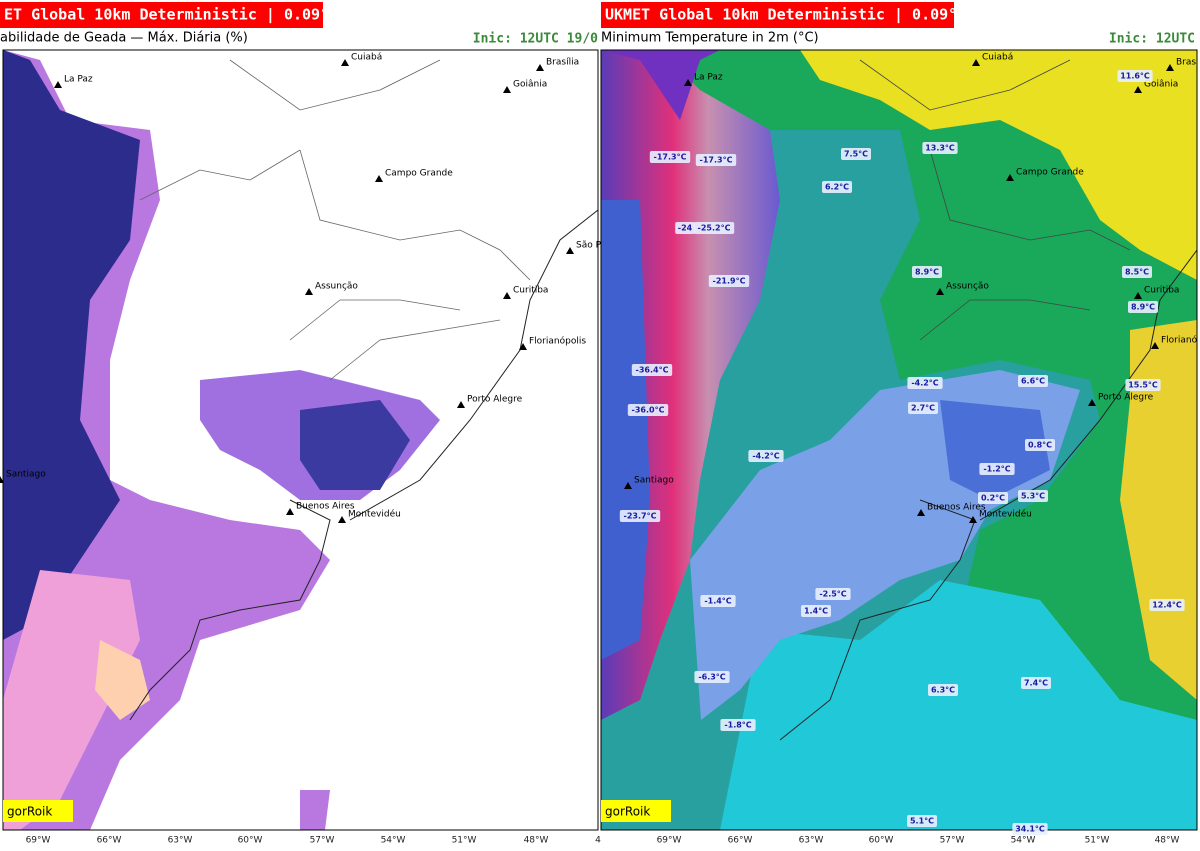  I want to click on city-label: Porto Alegre, so click(1126, 398).